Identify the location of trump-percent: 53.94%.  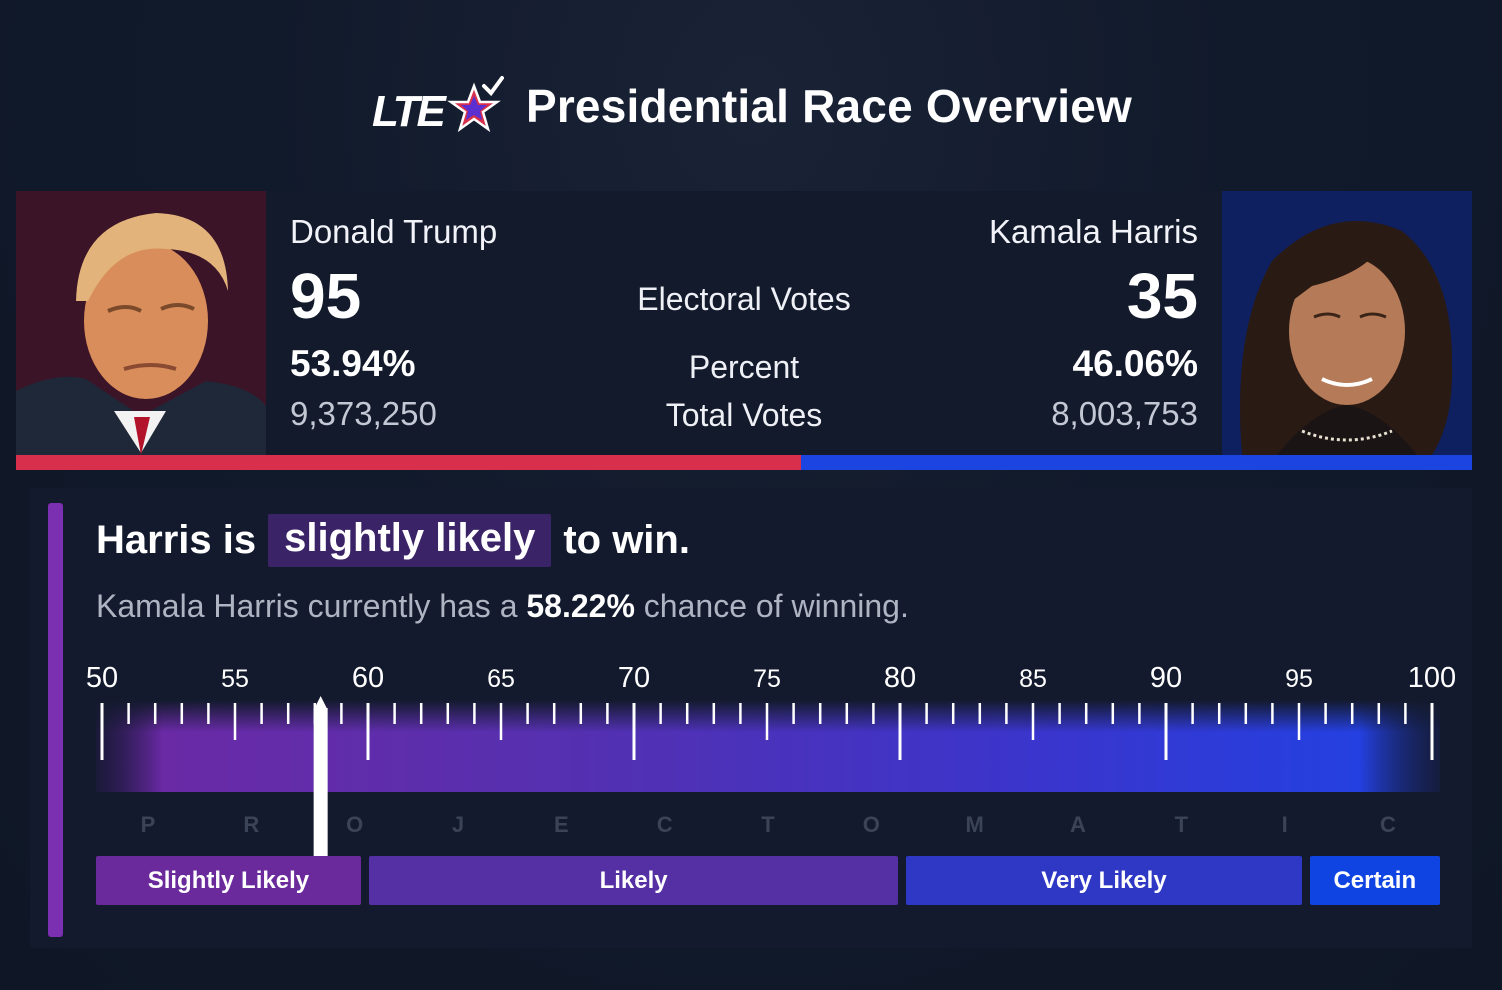
(353, 363).